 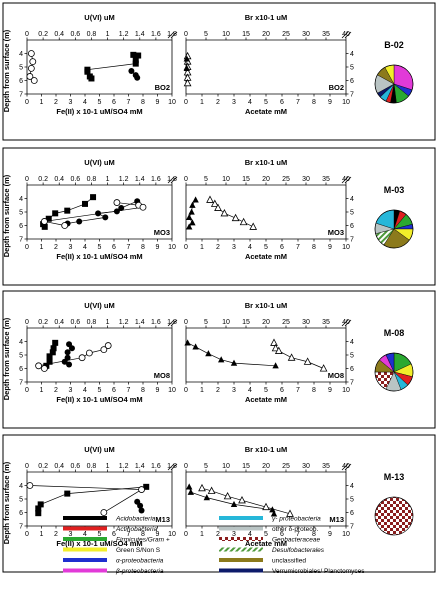 What do you see at coordinates (99, 256) in the screenshot?
I see `left-bottom-axis-title: Fe(II) x 10-1 uM/SO4 mM` at bounding box center [99, 256].